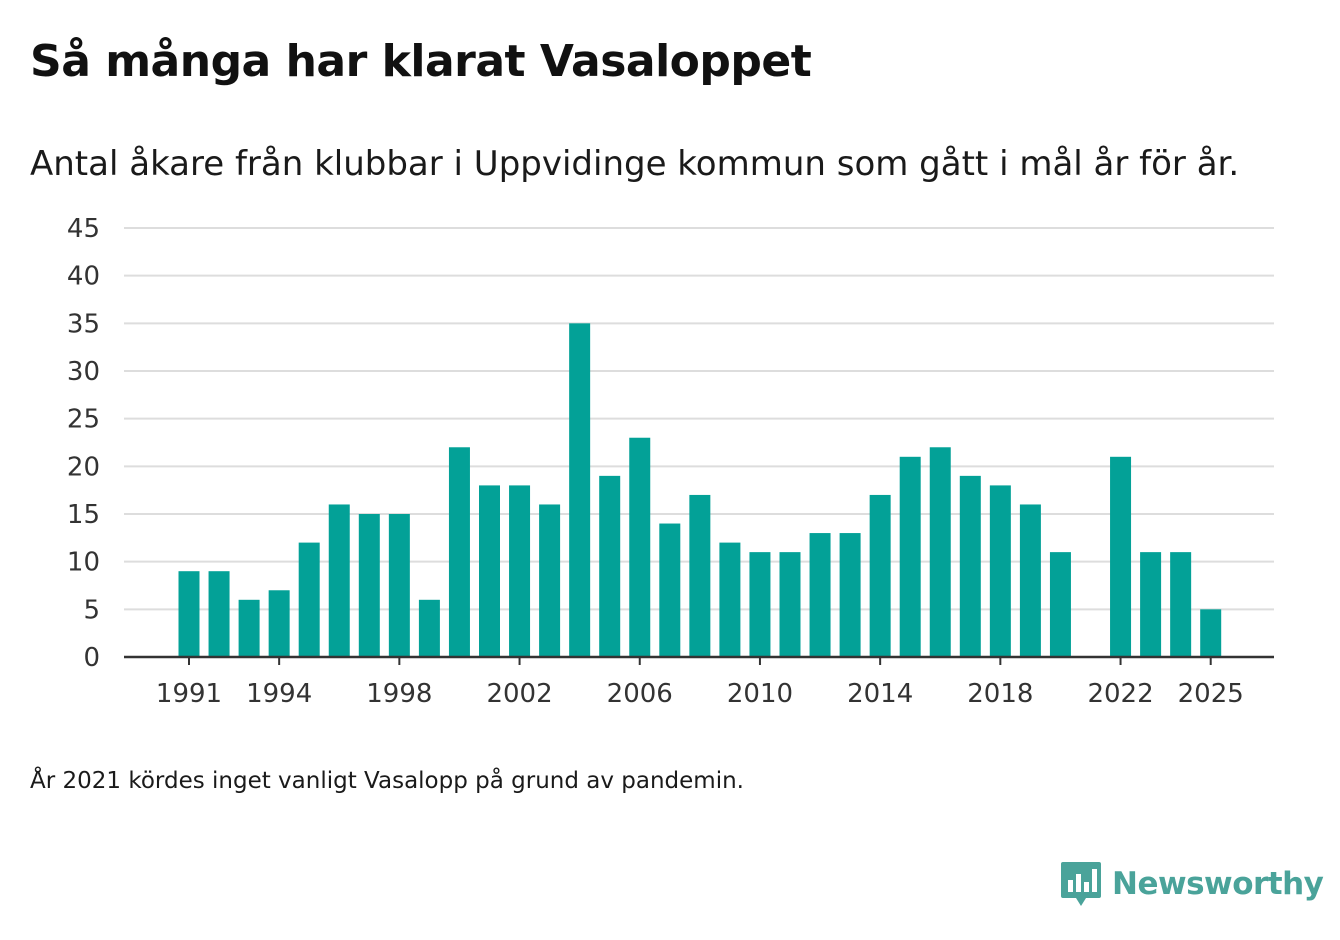 This screenshot has width=1340, height=940. I want to click on x-tick-label: 2010, so click(760, 694).